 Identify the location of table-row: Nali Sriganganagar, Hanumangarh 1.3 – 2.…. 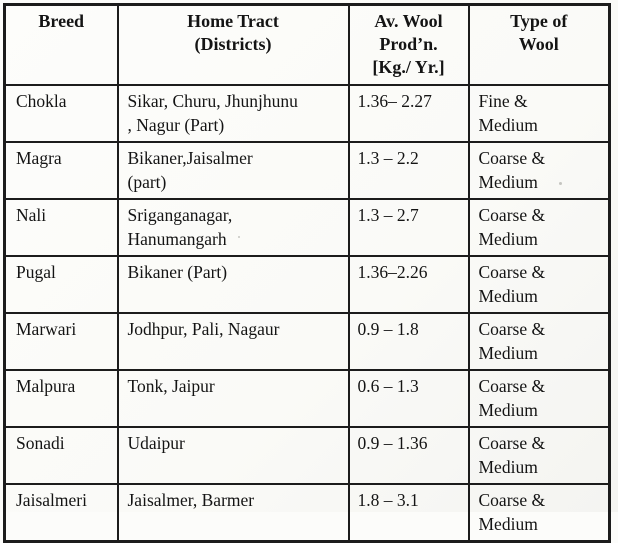
(307, 227).